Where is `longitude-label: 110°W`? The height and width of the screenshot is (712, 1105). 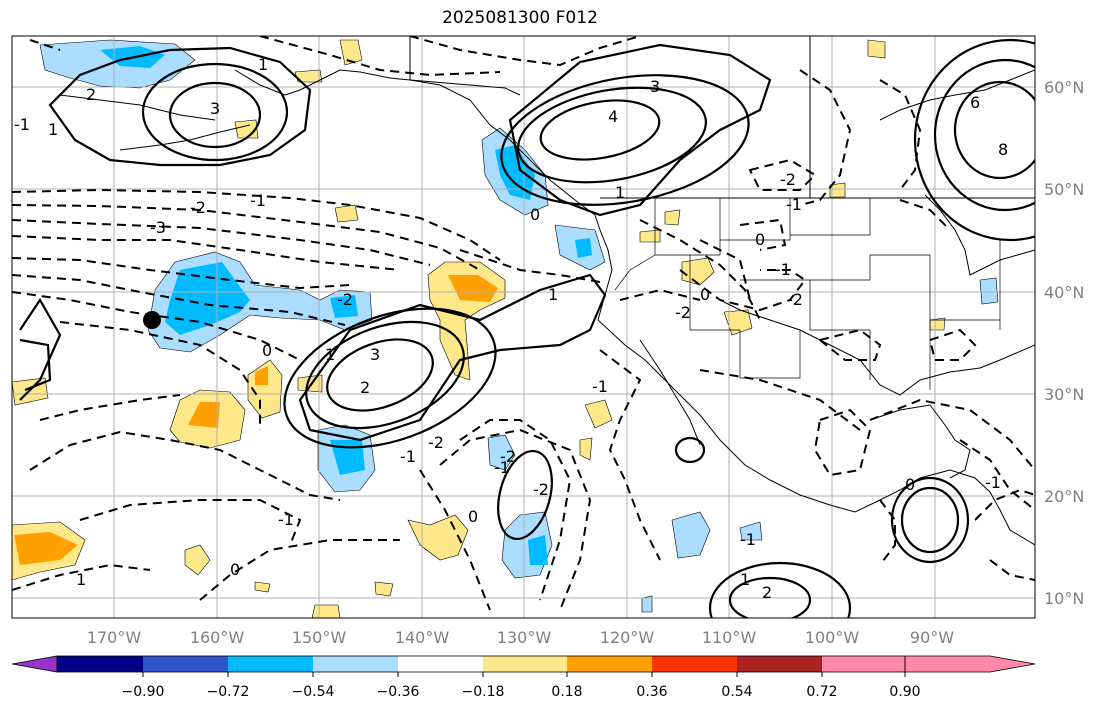
longitude-label: 110°W is located at coordinates (729, 637).